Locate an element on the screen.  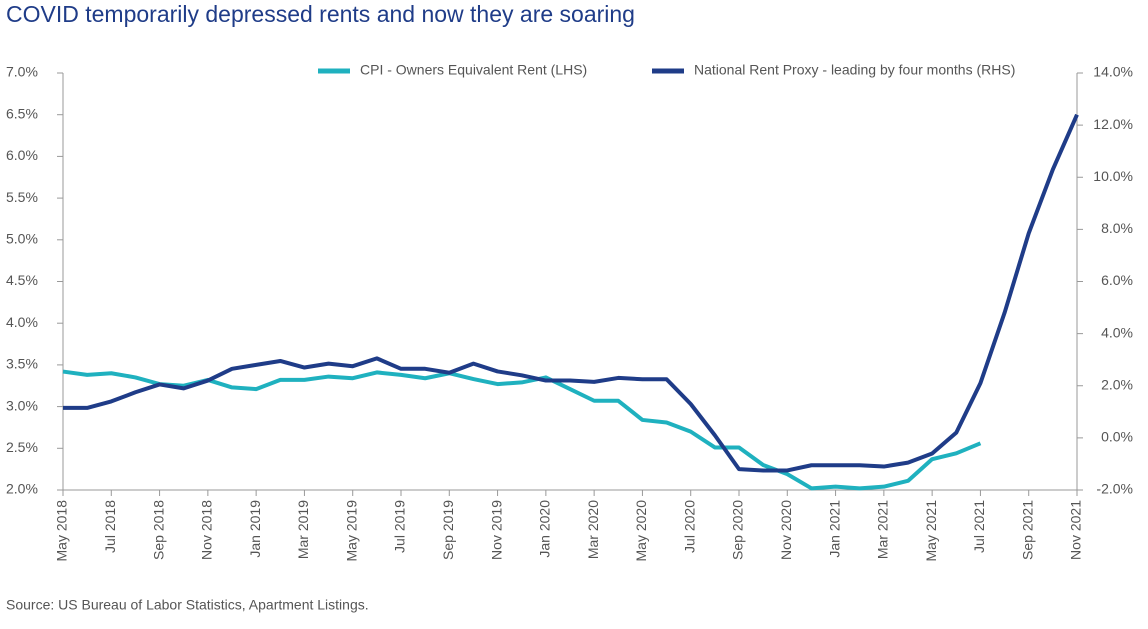
x-tick-label: May 2018 is located at coordinates (62, 531).